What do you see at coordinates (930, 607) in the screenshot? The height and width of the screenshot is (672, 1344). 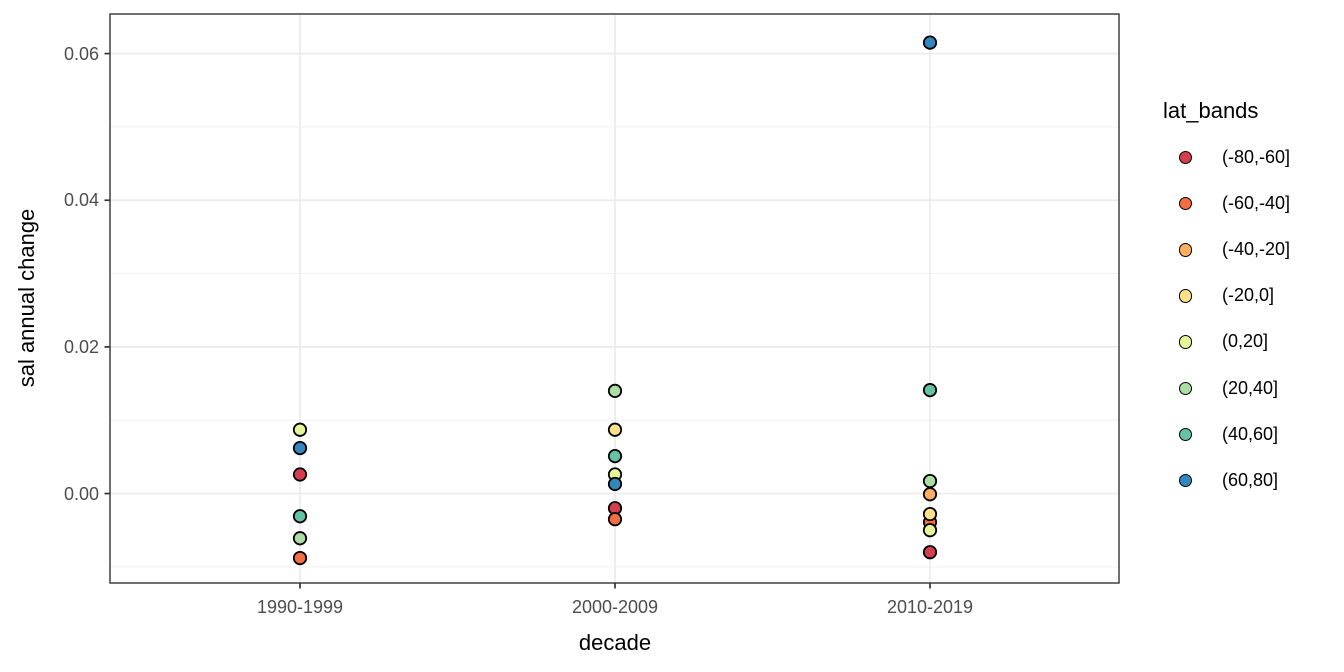 I see `x-tick-label: 2010-2019` at bounding box center [930, 607].